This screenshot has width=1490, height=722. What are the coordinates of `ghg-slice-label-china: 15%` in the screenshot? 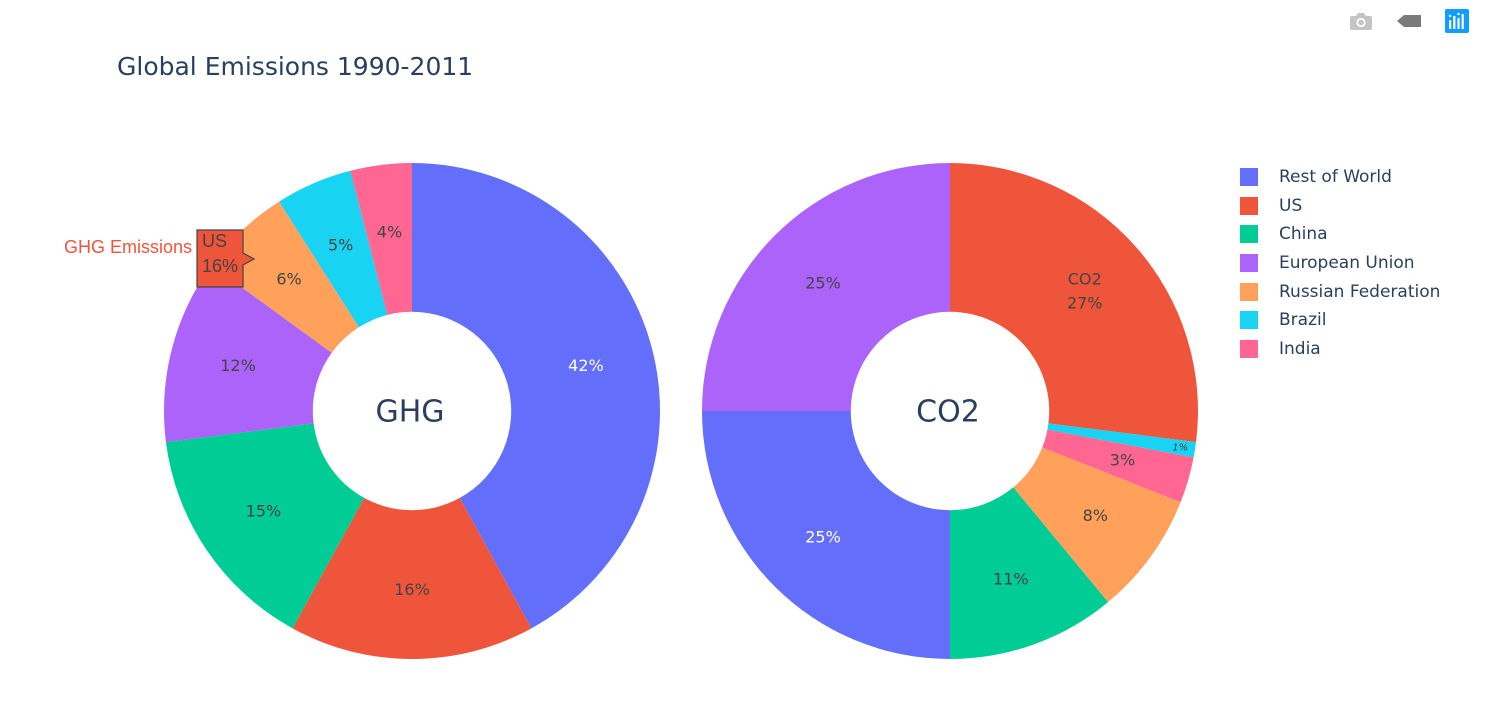 It's located at (264, 510).